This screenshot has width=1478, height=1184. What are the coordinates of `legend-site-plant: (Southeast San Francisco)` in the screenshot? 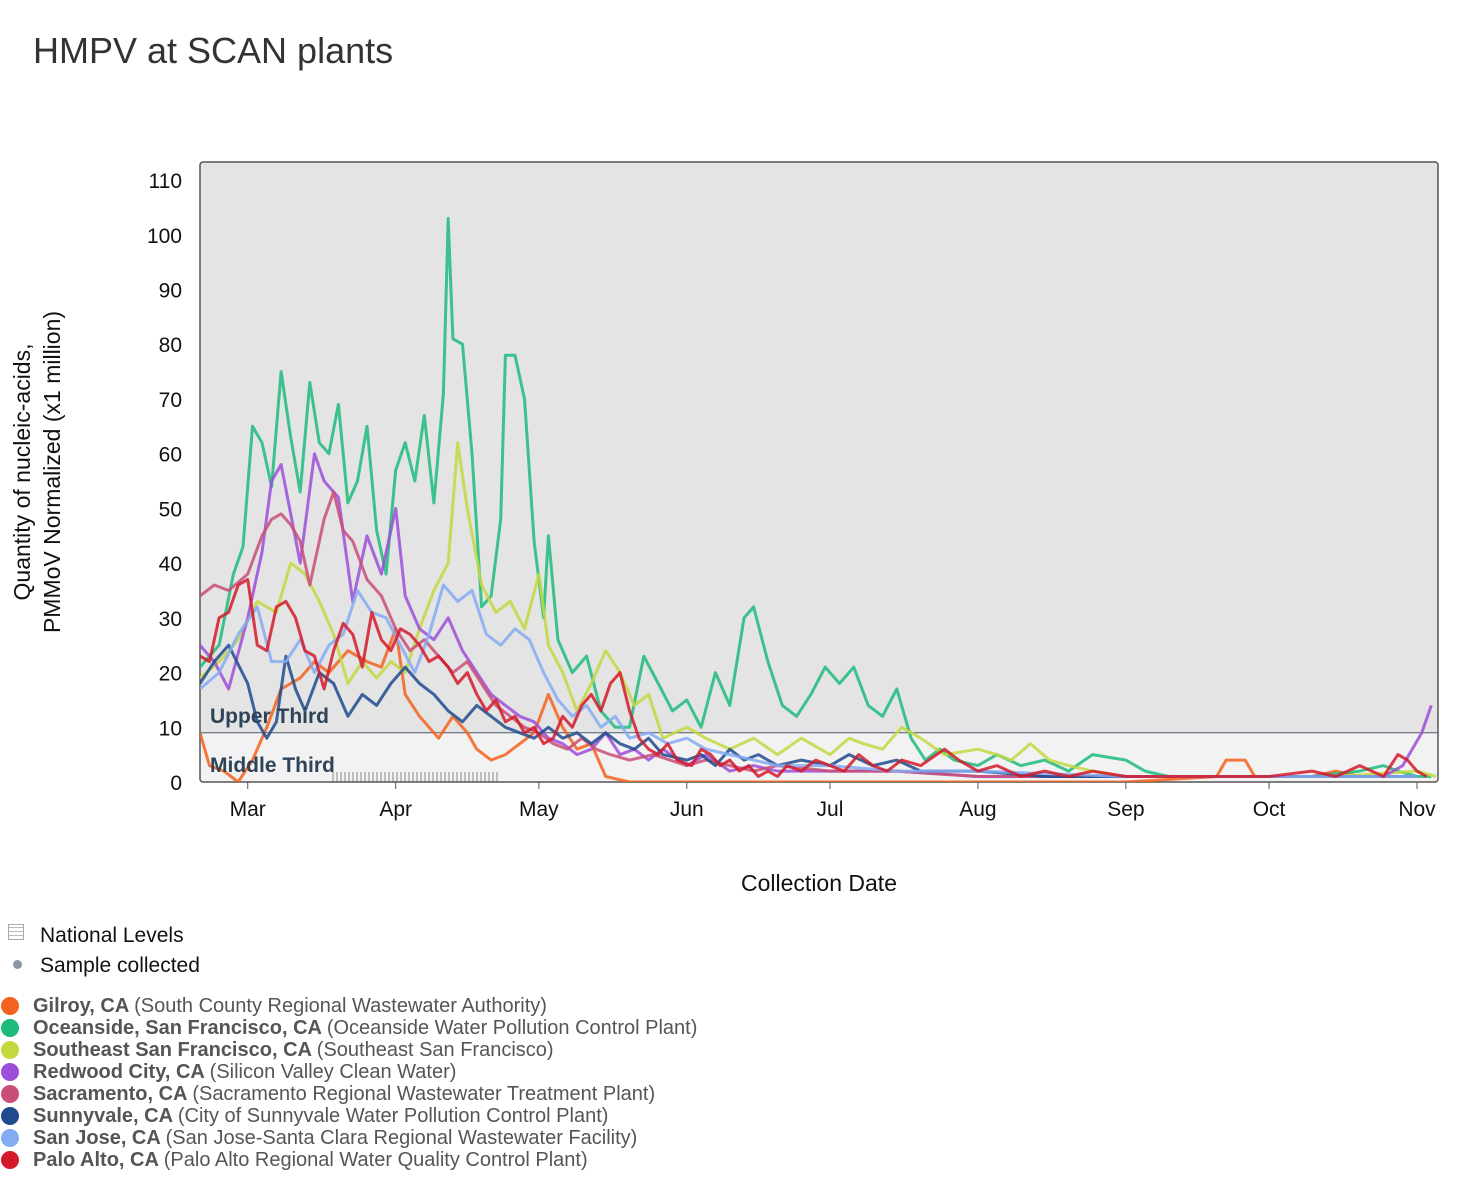 It's located at (435, 1050).